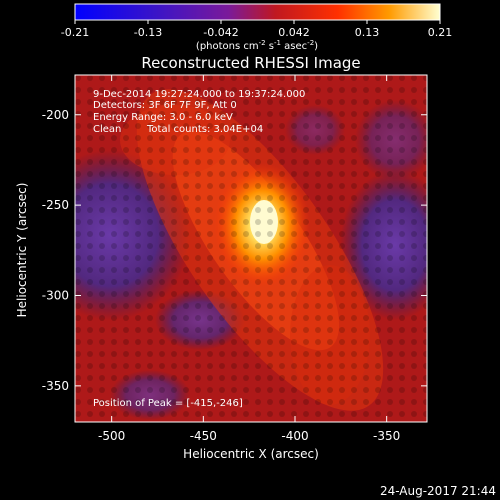 This screenshot has width=500, height=500. Describe the element at coordinates (55, 115) in the screenshot. I see `y-tick-label: -200` at that location.